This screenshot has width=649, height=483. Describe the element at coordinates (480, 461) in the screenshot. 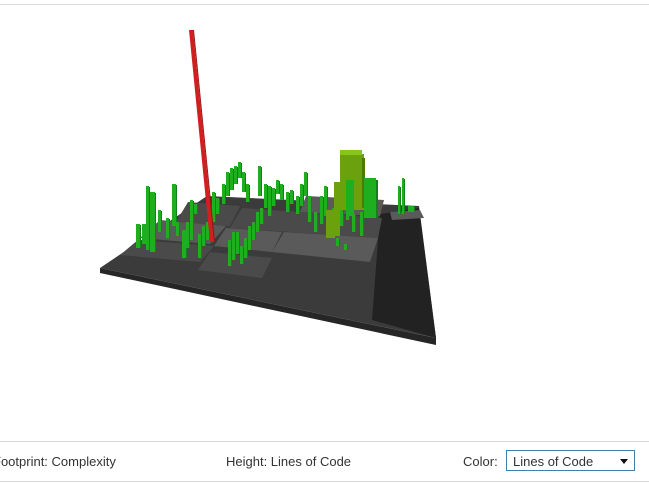

I see `color-metric-label: Color:` at that location.